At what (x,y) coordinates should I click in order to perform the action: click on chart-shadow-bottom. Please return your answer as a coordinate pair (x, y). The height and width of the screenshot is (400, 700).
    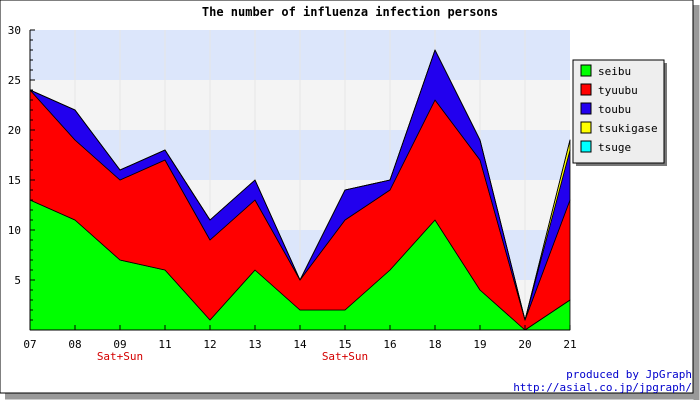
    Looking at the image, I should click on (351, 396).